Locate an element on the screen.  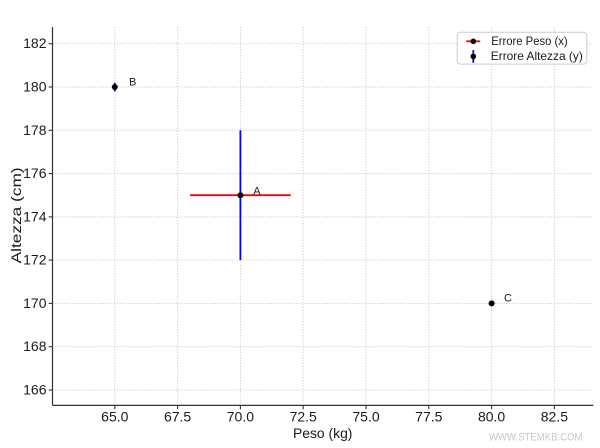
svg-text: 168 is located at coordinates (35, 346).